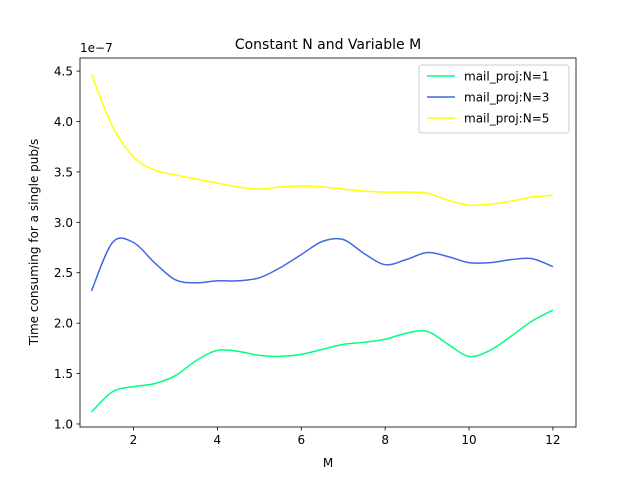 The width and height of the screenshot is (640, 480). Describe the element at coordinates (328, 463) in the screenshot. I see `x-axis-label: M` at that location.